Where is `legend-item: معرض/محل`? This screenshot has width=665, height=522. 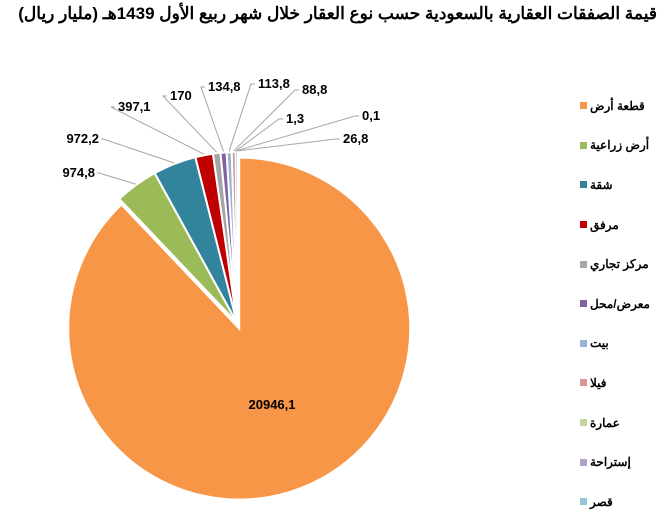 legend-item: معرض/محل is located at coordinates (602, 304).